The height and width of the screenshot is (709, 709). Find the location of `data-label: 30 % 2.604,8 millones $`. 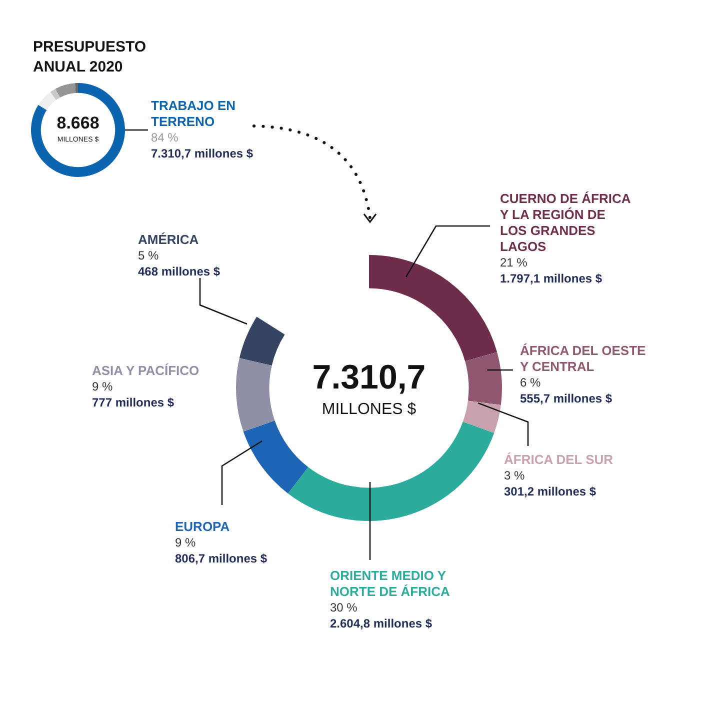

data-label: 30 % 2.604,8 millones $ is located at coordinates (381, 615).